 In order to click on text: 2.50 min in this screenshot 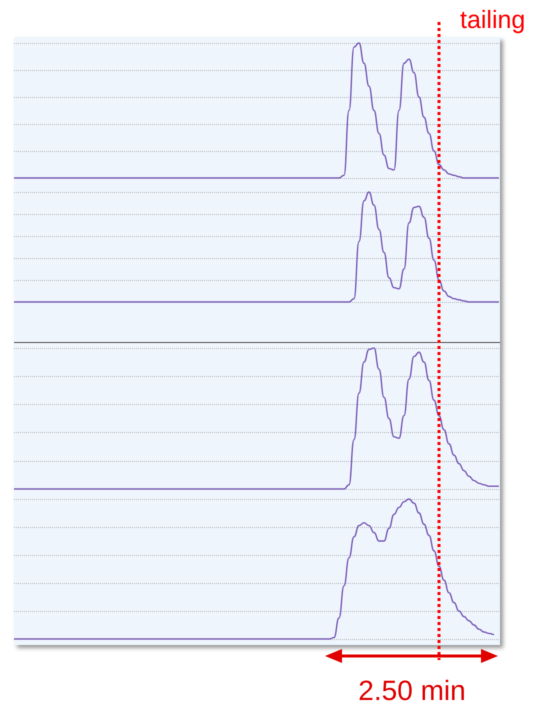, I will do `click(412, 690)`.